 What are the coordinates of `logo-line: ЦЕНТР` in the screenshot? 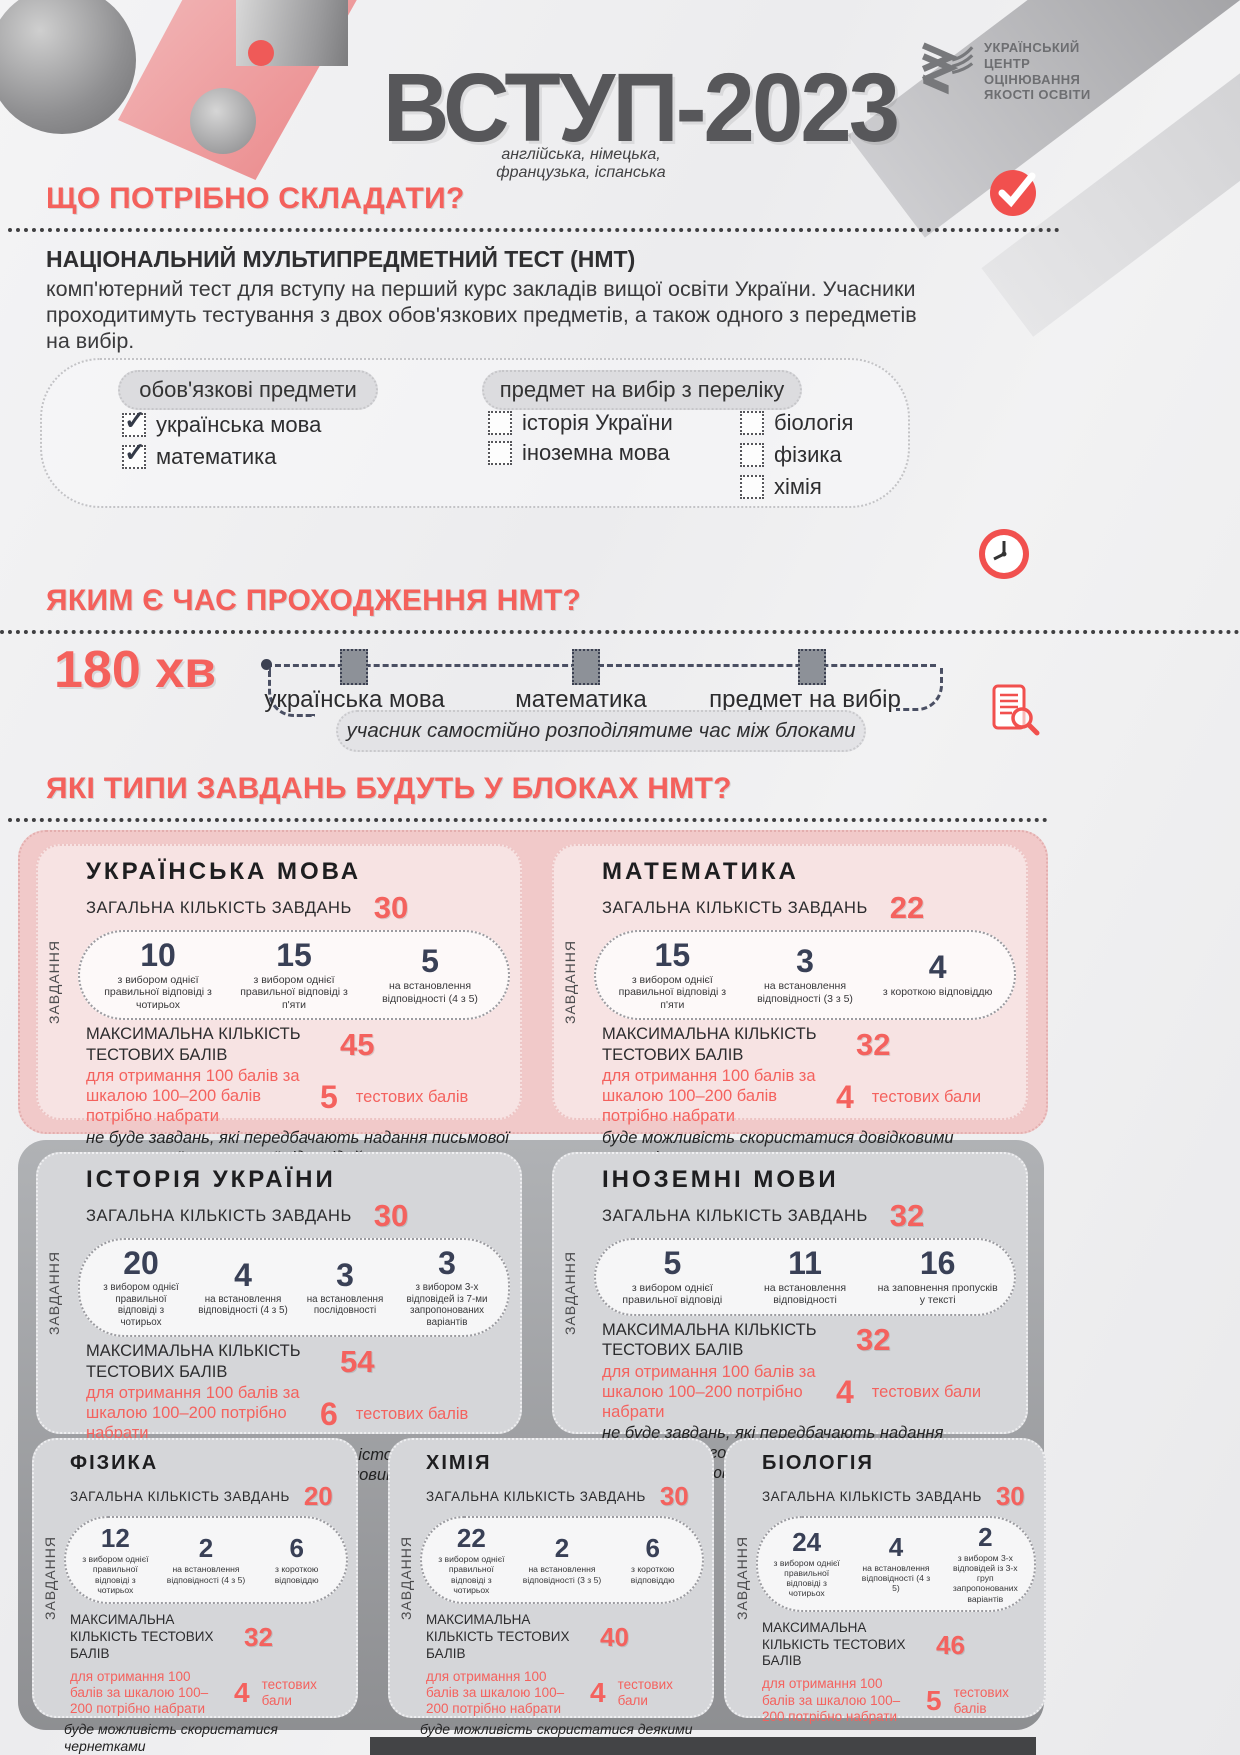 It's located at (1007, 63).